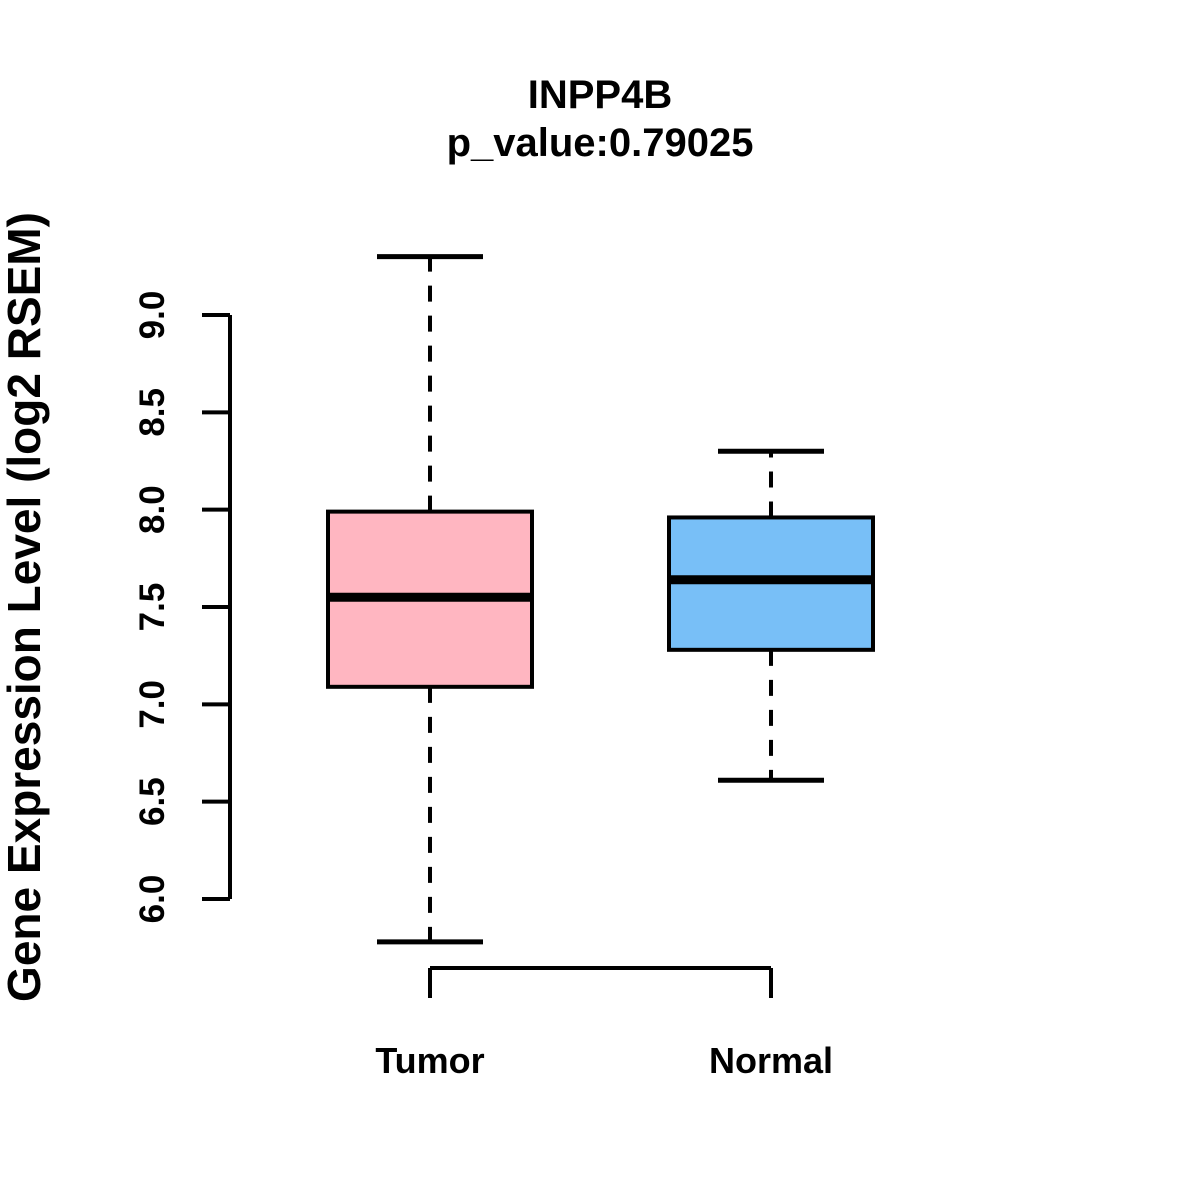 This screenshot has width=1200, height=1200. Describe the element at coordinates (152, 899) in the screenshot. I see `y-tick-label-6.0: 6.0` at that location.